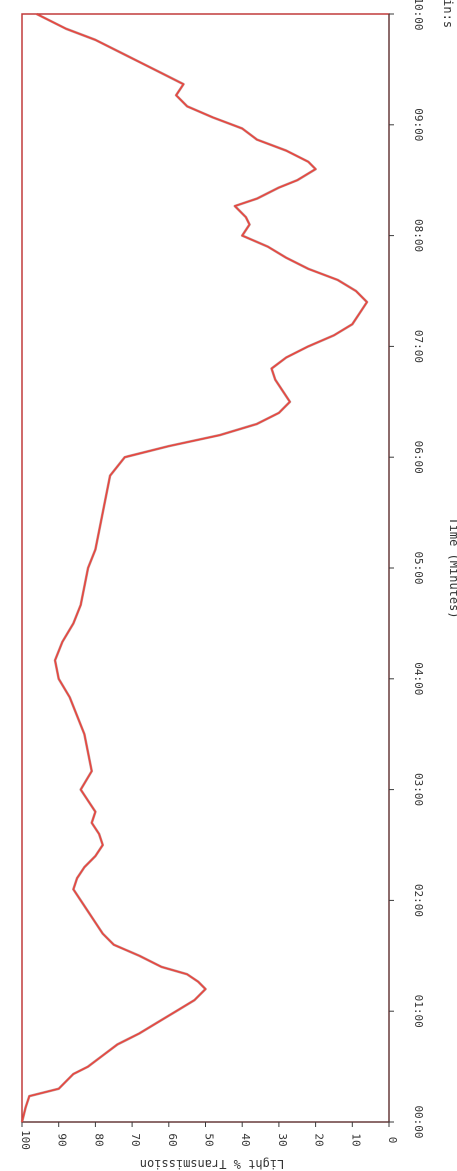 Image resolution: width=457 pixels, height=1171 pixels. What do you see at coordinates (62, 1139) in the screenshot?
I see `y-tick-label: 90` at bounding box center [62, 1139].